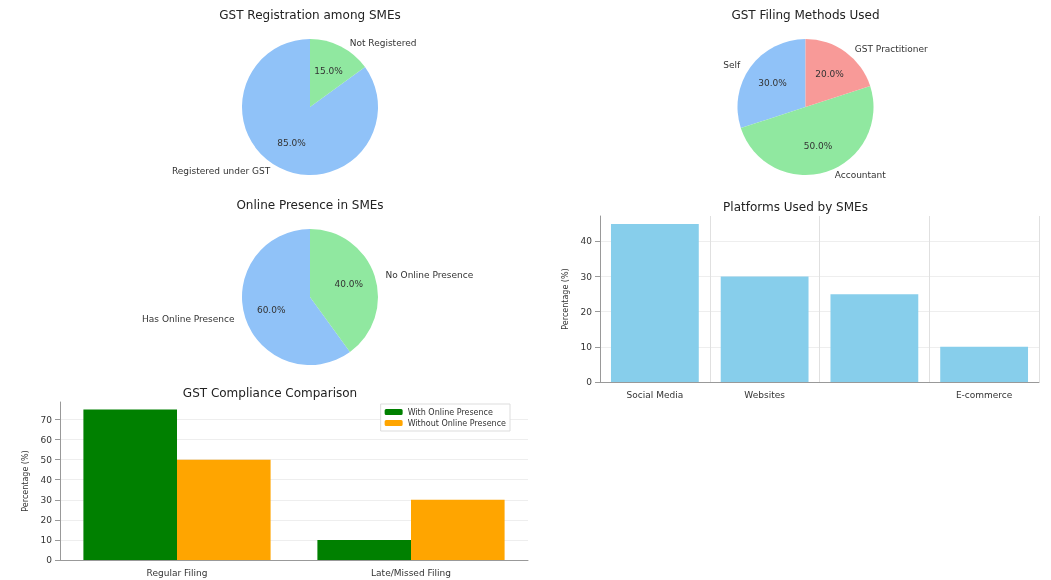 The width and height of the screenshot is (1051, 580). What do you see at coordinates (411, 572) in the screenshot?
I see `x-tick-label: Late/Missed Filing` at bounding box center [411, 572].